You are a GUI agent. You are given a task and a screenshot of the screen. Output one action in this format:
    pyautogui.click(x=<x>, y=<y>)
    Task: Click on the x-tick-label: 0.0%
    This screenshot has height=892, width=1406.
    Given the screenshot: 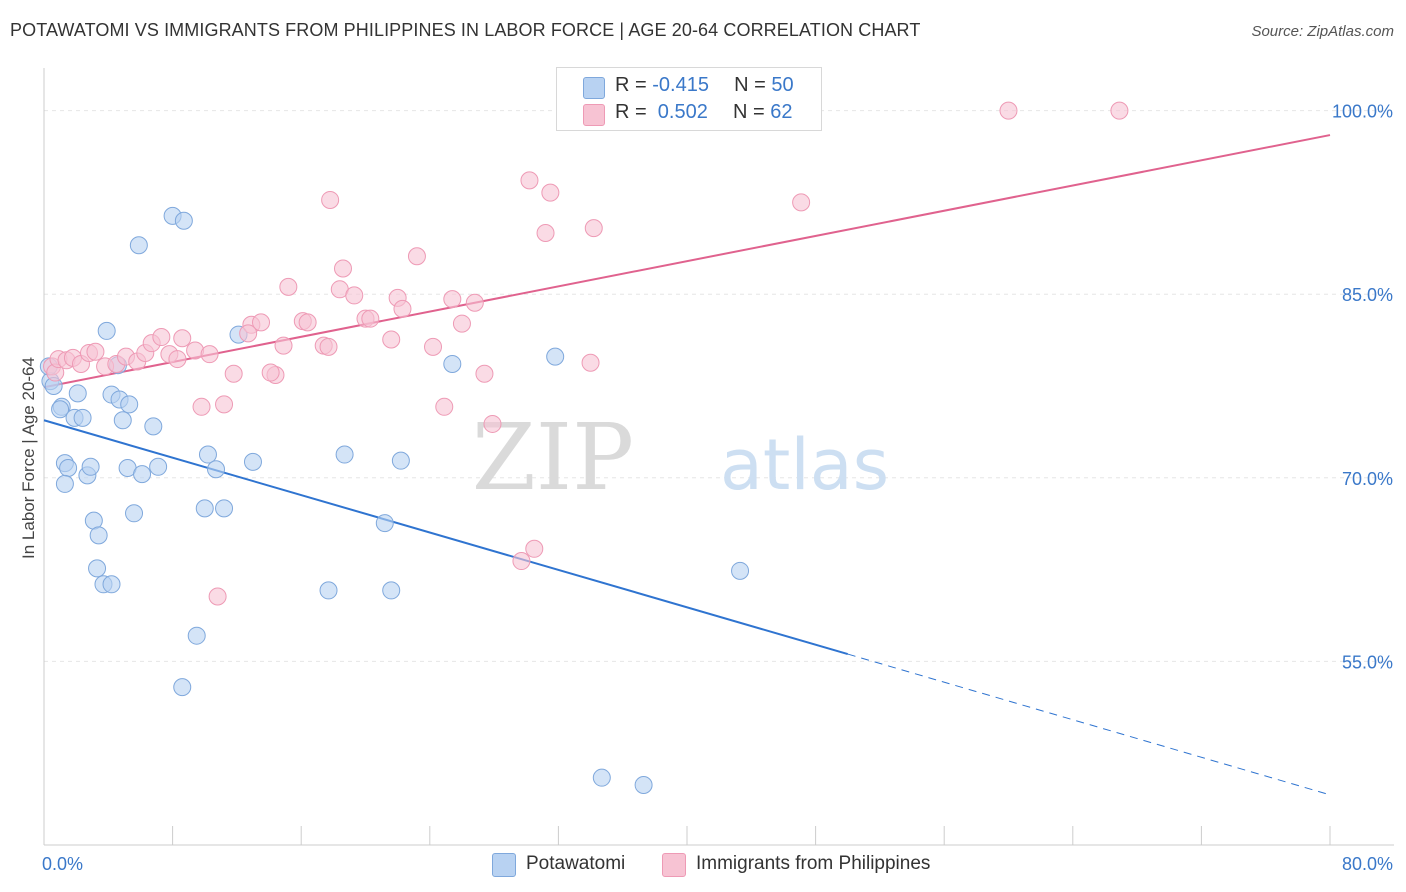 What is the action you would take?
    pyautogui.click(x=62, y=864)
    